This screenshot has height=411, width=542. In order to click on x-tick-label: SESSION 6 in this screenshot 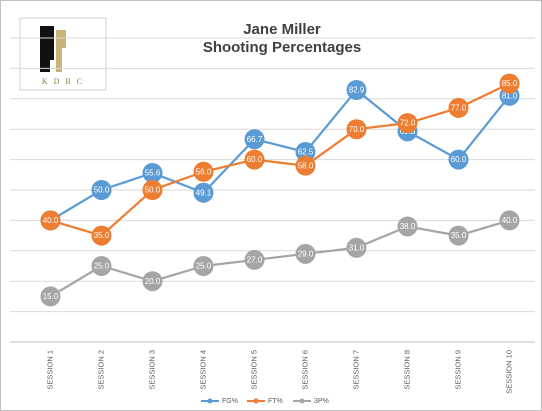, I will do `click(304, 370)`.